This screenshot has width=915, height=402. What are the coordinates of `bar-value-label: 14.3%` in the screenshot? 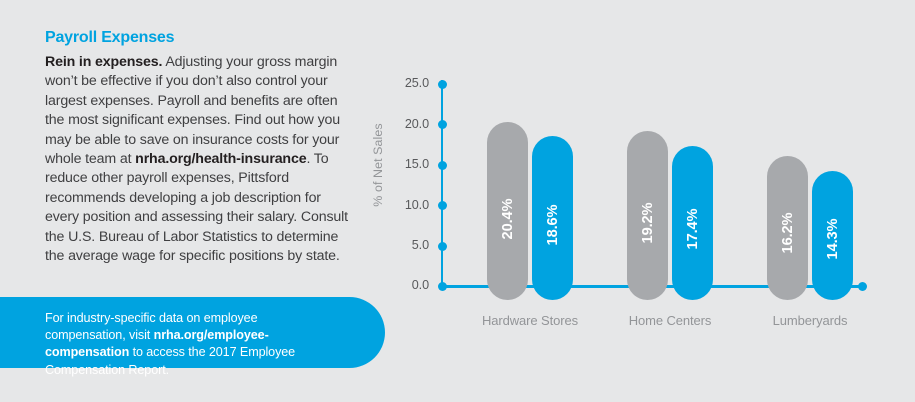 It's located at (832, 239).